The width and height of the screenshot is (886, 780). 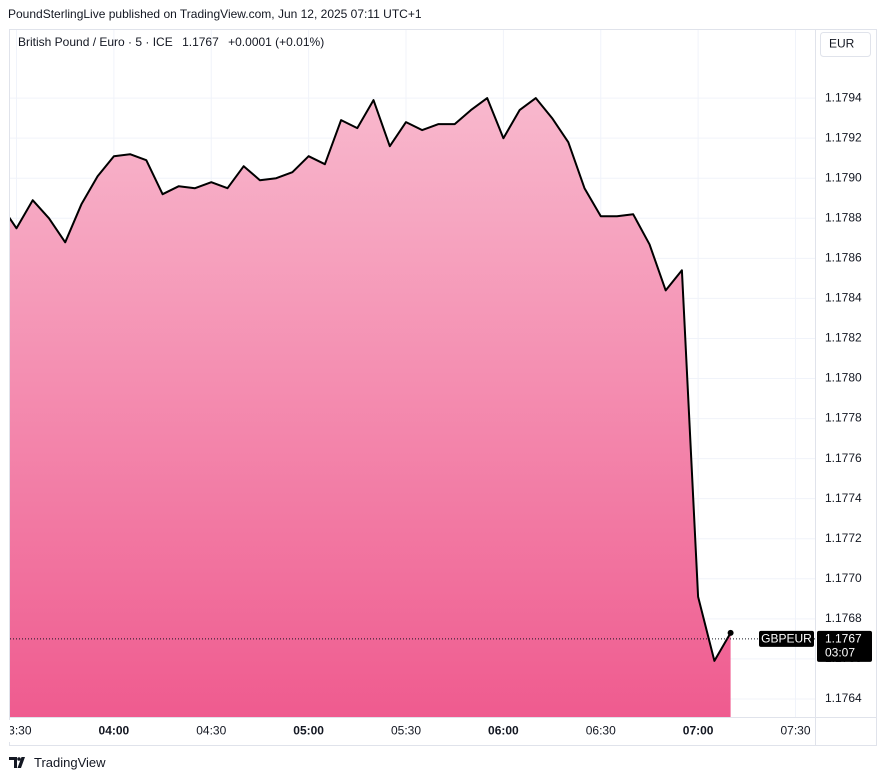 I want to click on label-mask, so click(x=5, y=731).